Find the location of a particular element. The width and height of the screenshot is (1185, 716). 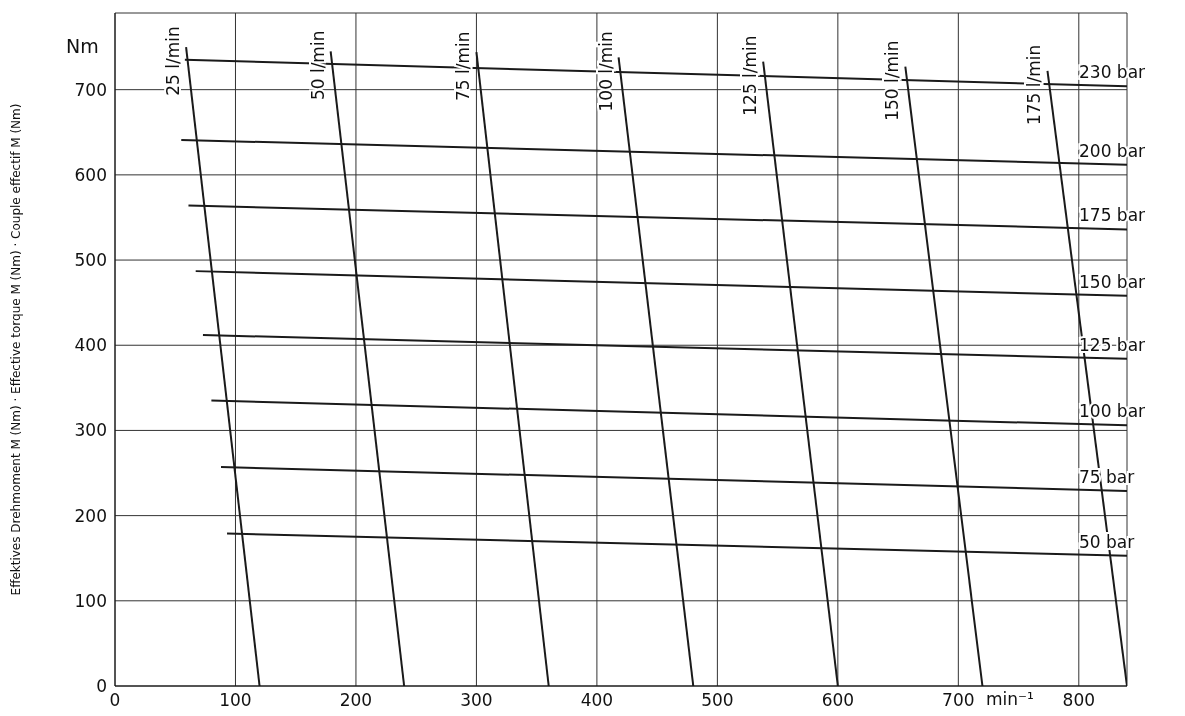

text: 50 l/min is located at coordinates (317, 65).